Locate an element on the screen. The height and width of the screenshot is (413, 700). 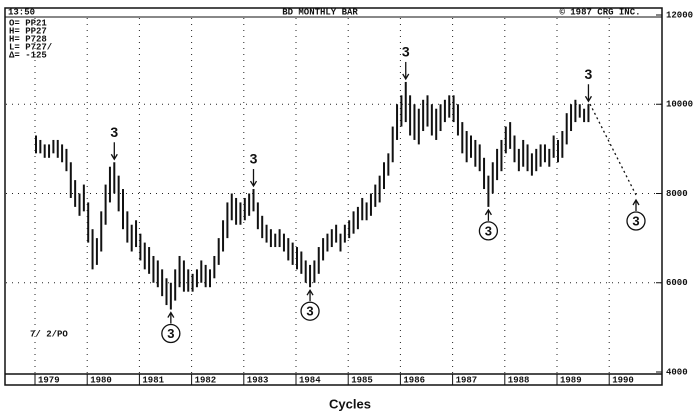
x-tick-label: 1980 is located at coordinates (101, 380).